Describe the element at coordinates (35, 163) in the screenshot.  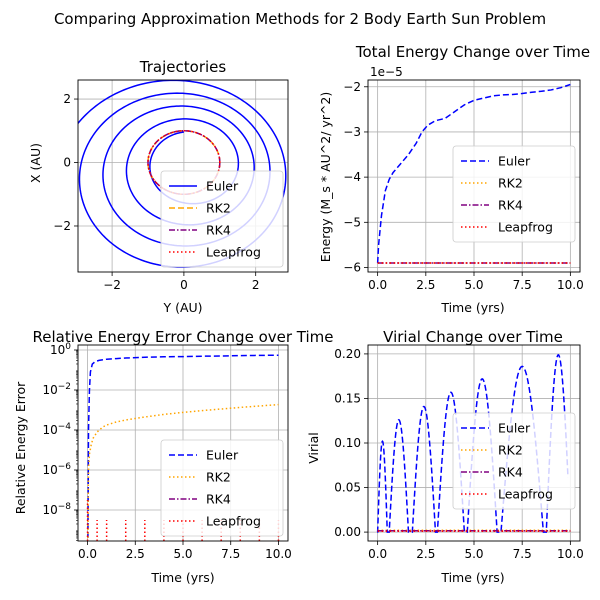
I see `y-axis-label: X (AU)` at that location.